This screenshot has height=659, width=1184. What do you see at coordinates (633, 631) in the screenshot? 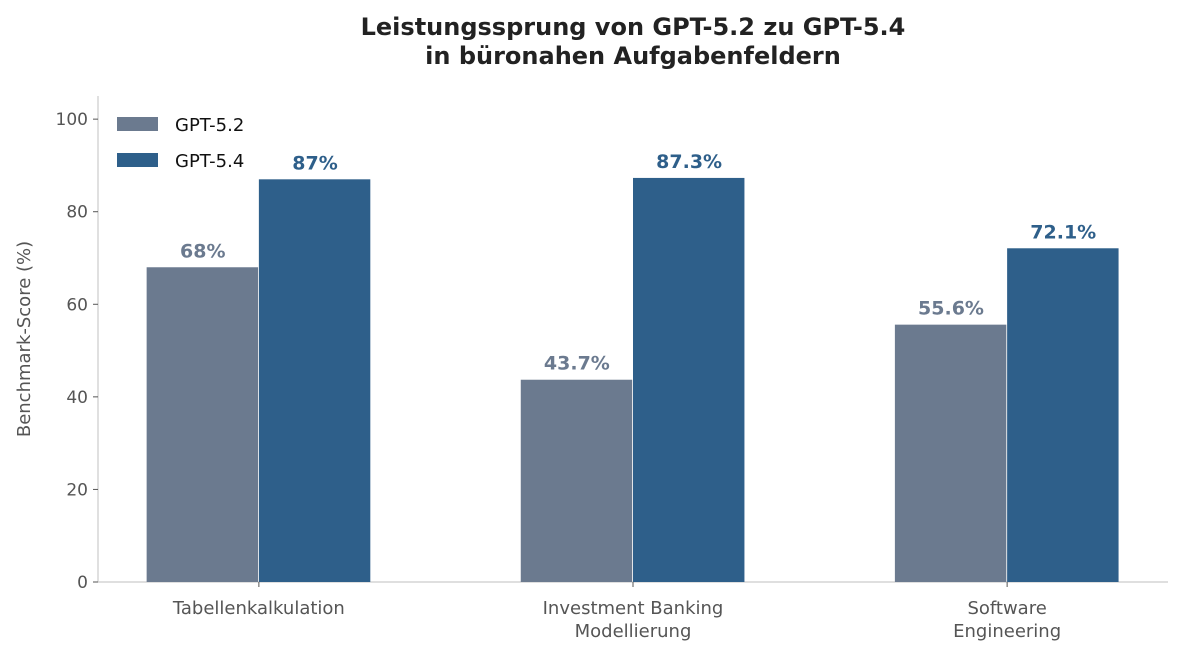
I see `x-tick-label: Modellierung` at bounding box center [633, 631].